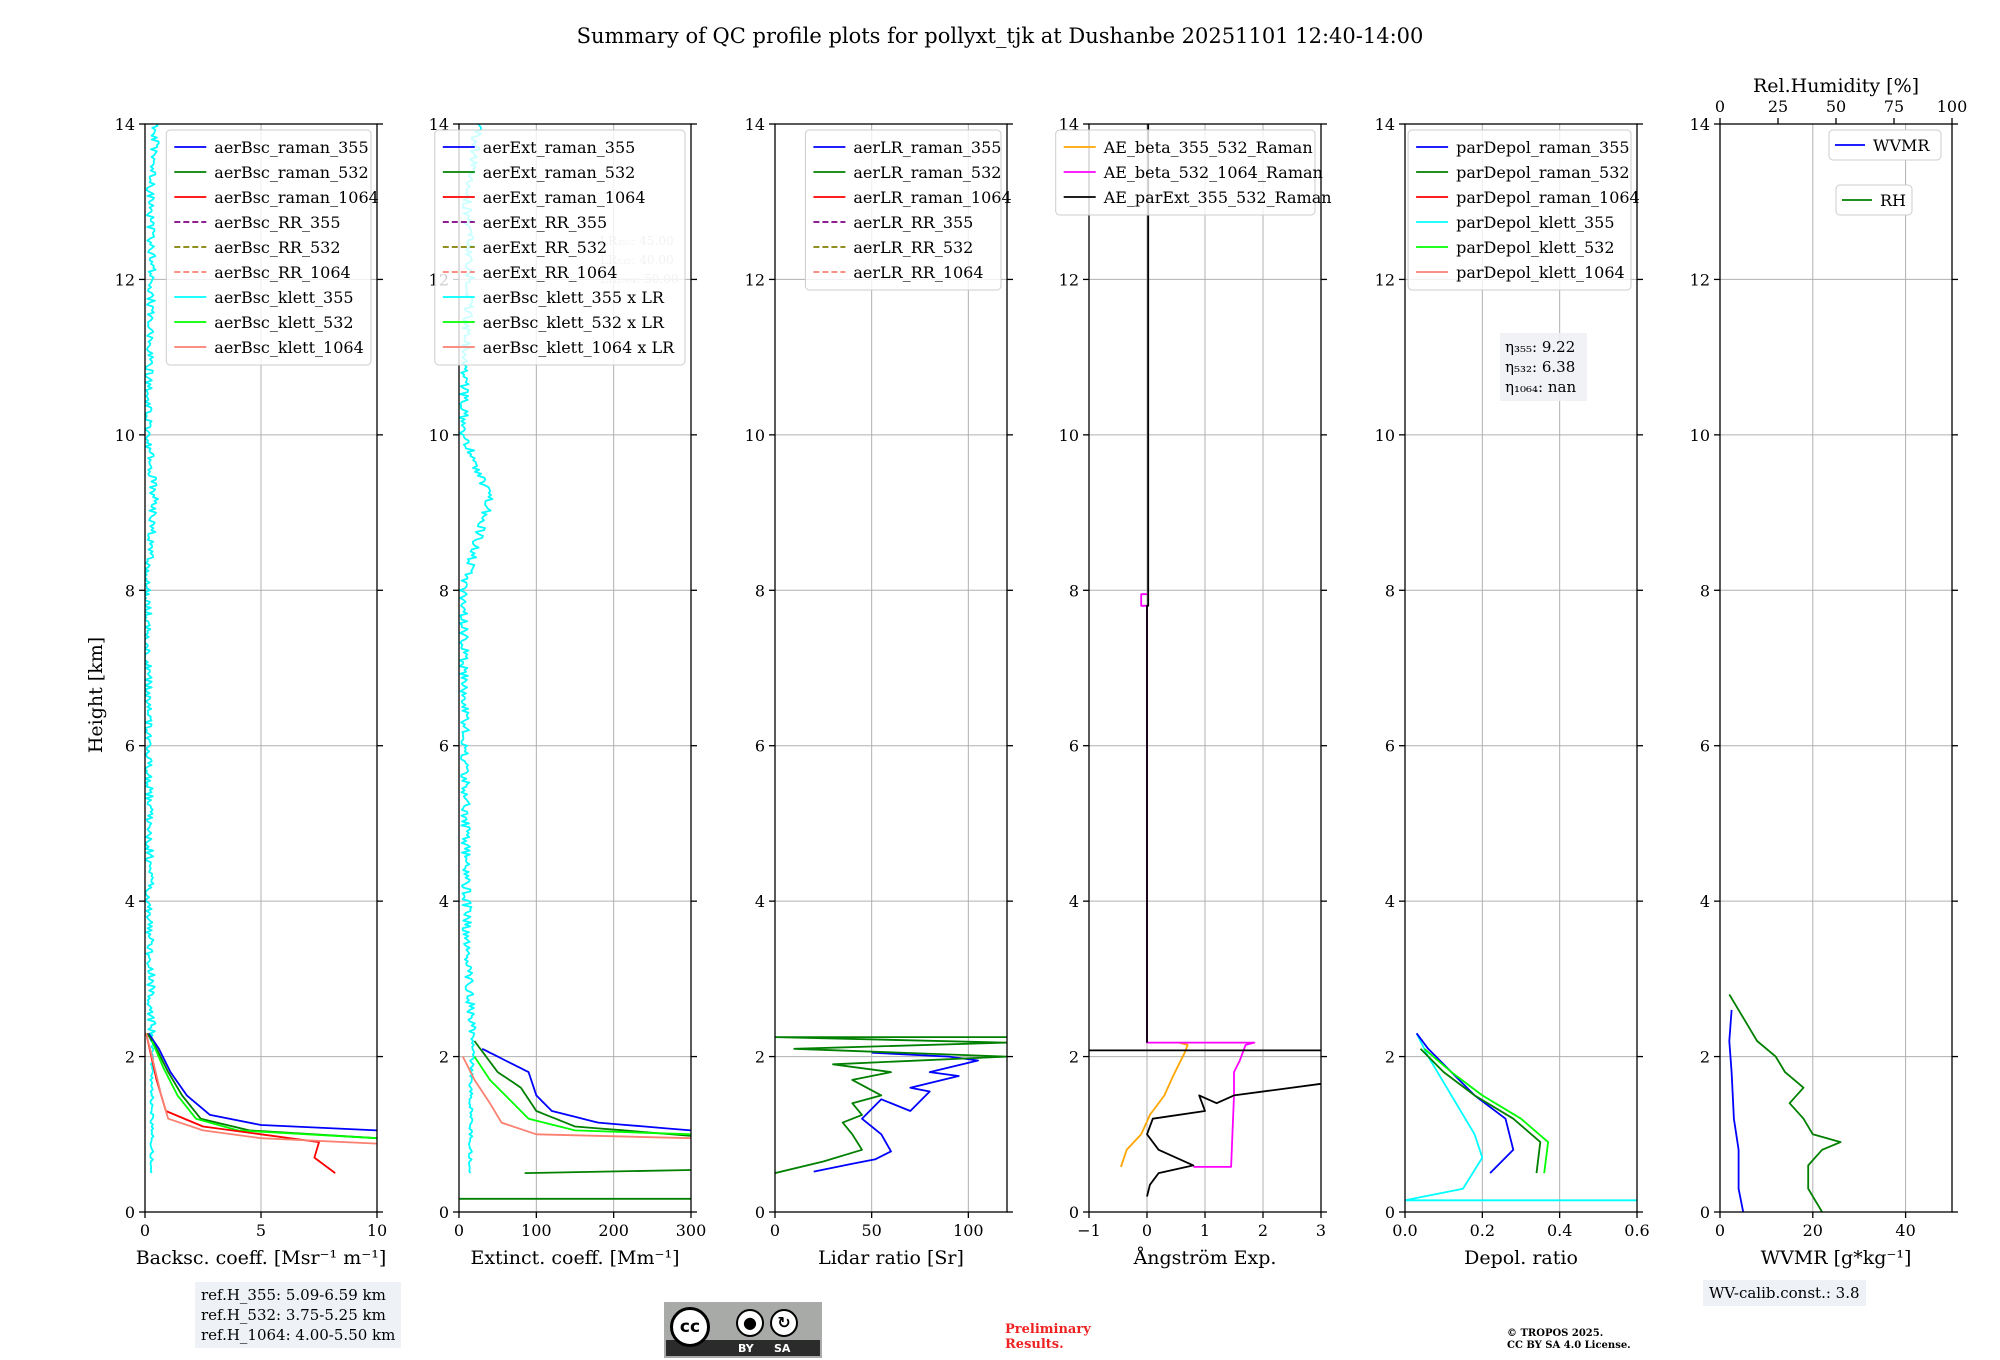  What do you see at coordinates (291, 172) in the screenshot?
I see `legend-label: aerBsc_raman_532` at bounding box center [291, 172].